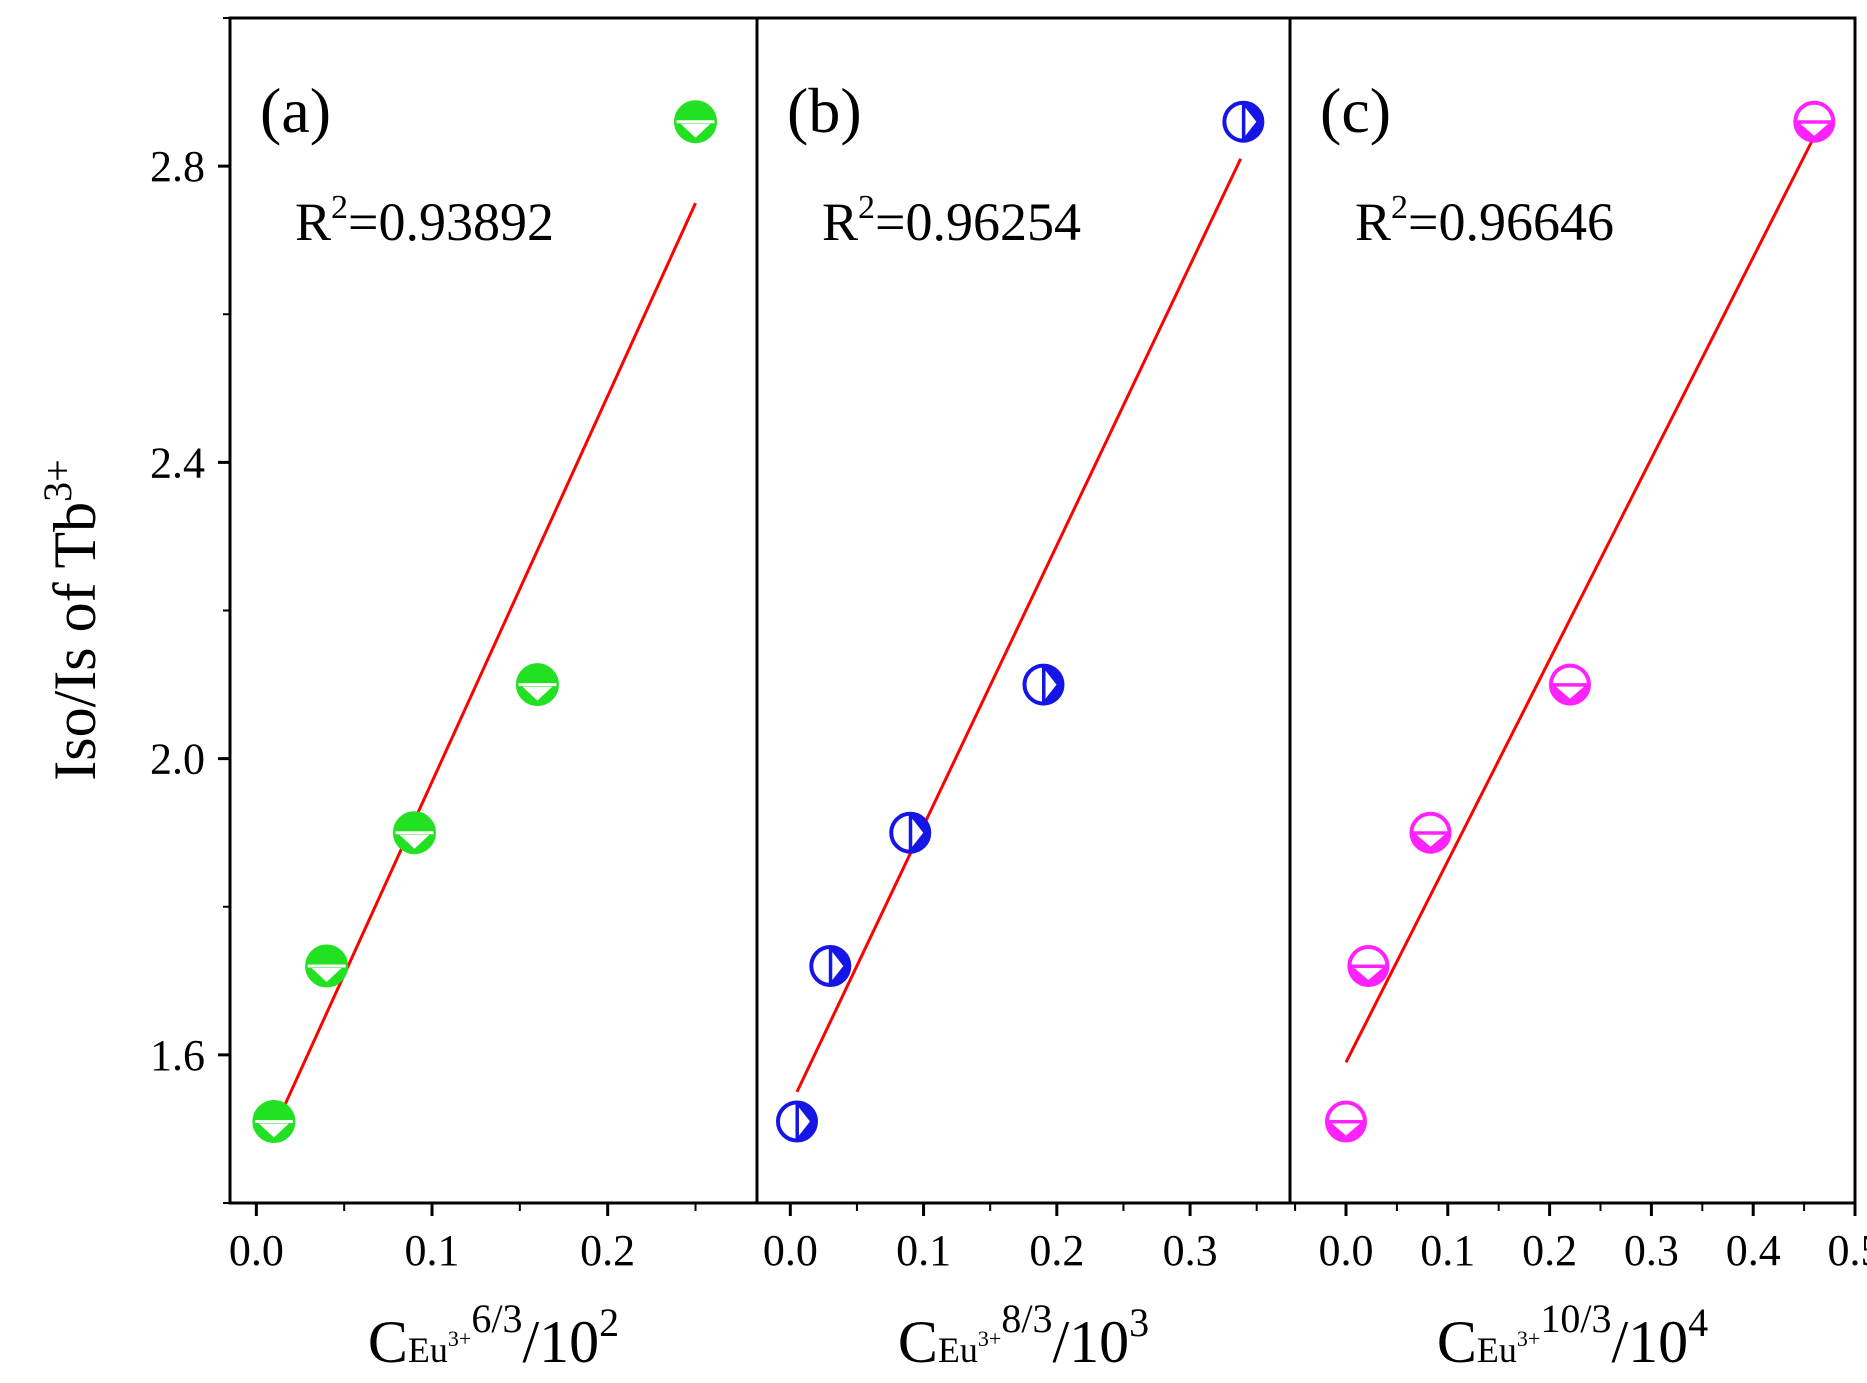 The width and height of the screenshot is (1867, 1383). What do you see at coordinates (177, 462) in the screenshot?
I see `y-tick-label: 2.4` at bounding box center [177, 462].